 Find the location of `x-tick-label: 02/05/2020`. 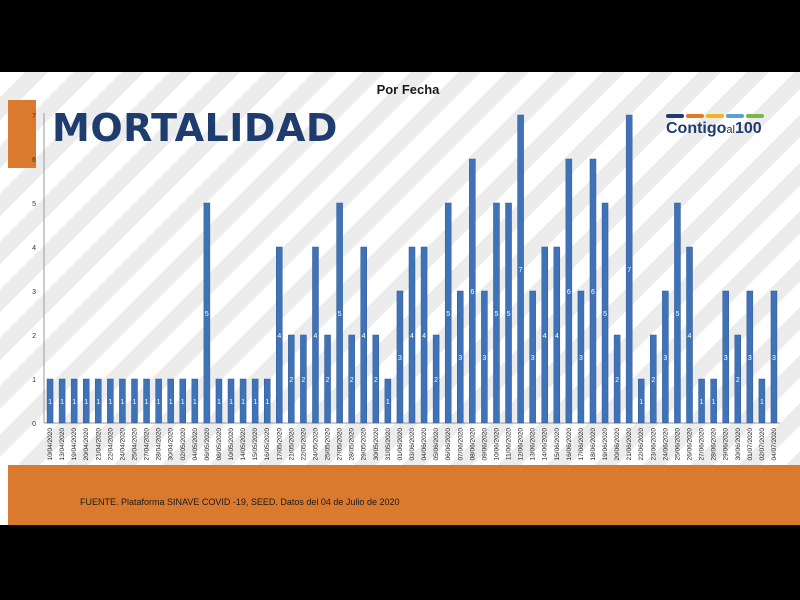

x-tick-label: 02/05/2020 is located at coordinates (183, 444).